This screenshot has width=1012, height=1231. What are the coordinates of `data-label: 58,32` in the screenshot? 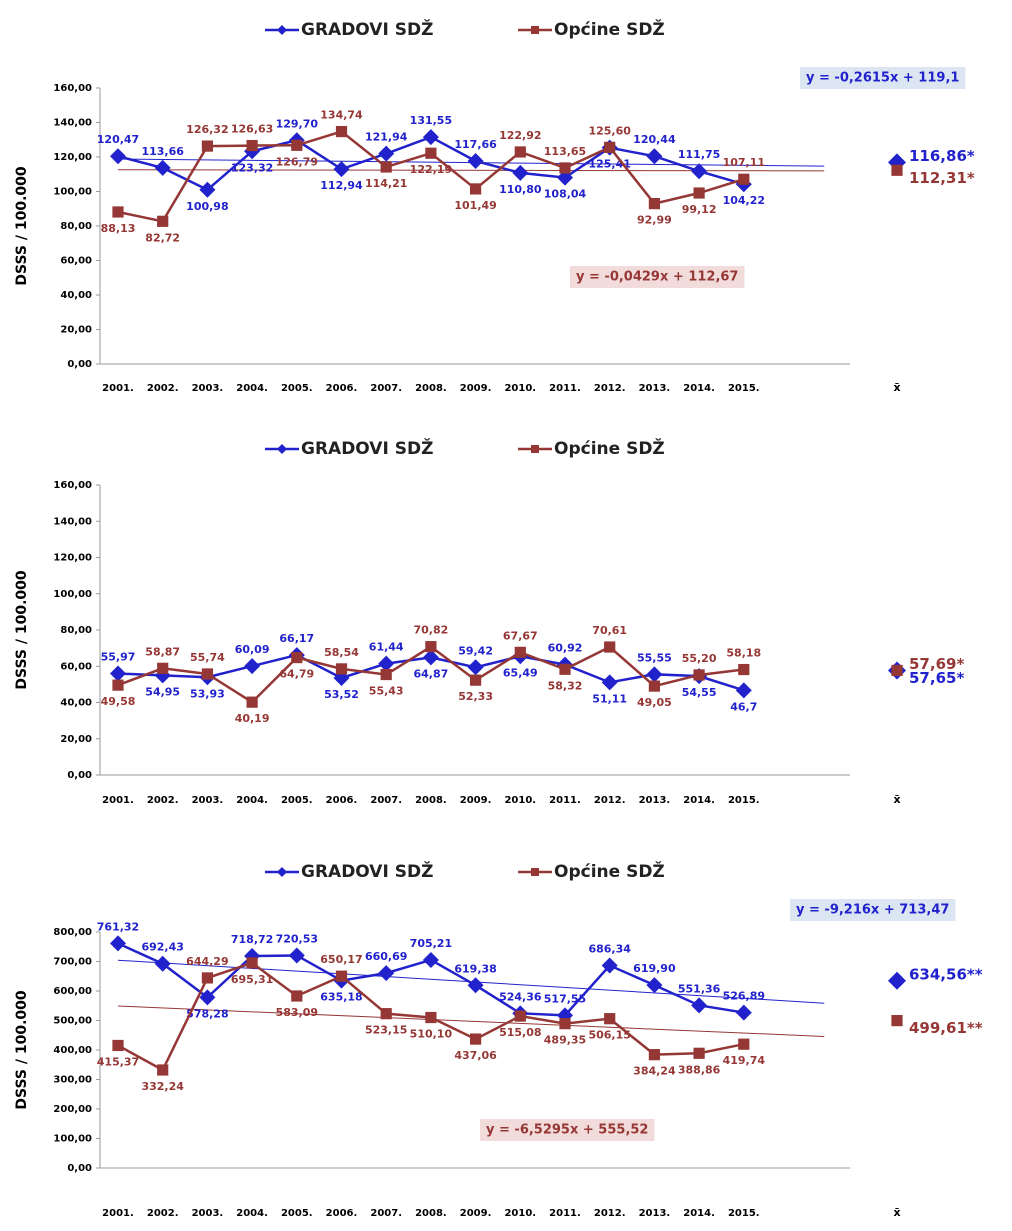 It's located at (565, 685).